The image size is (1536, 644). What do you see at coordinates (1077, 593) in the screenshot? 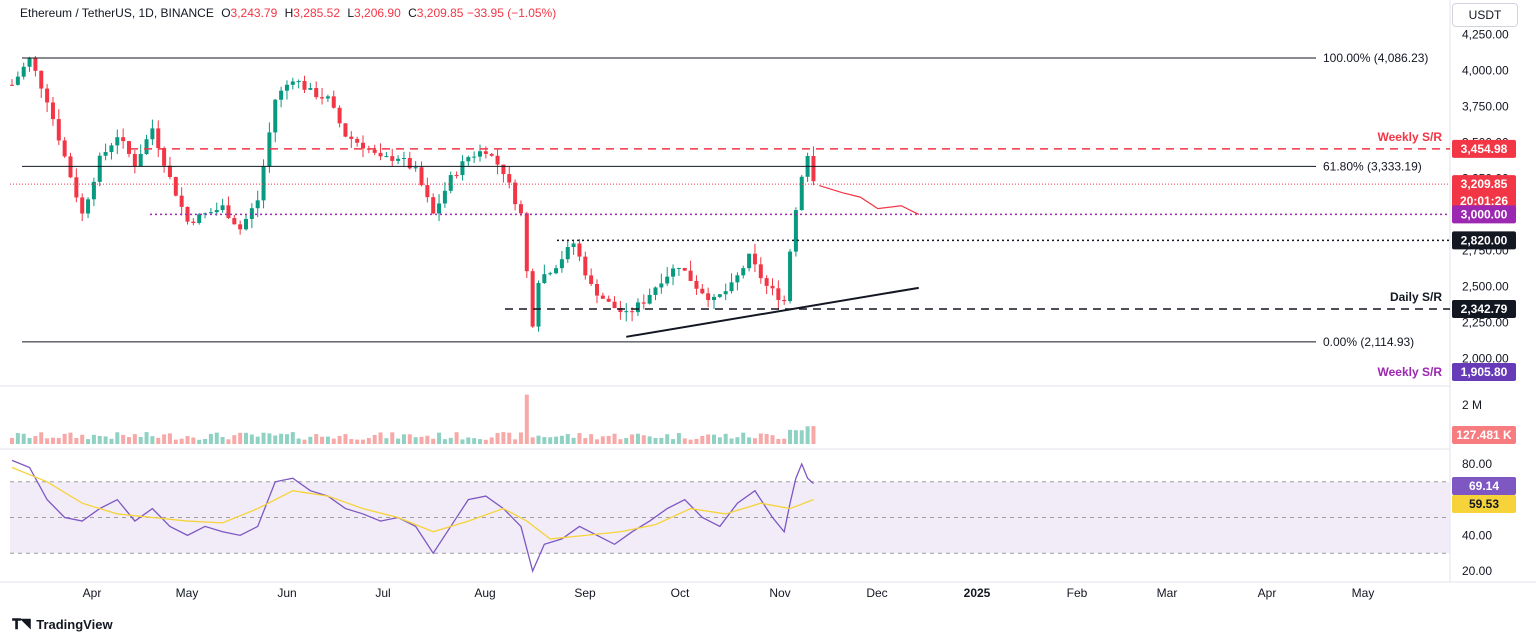
I see `time-axis-tick: Feb` at bounding box center [1077, 593].